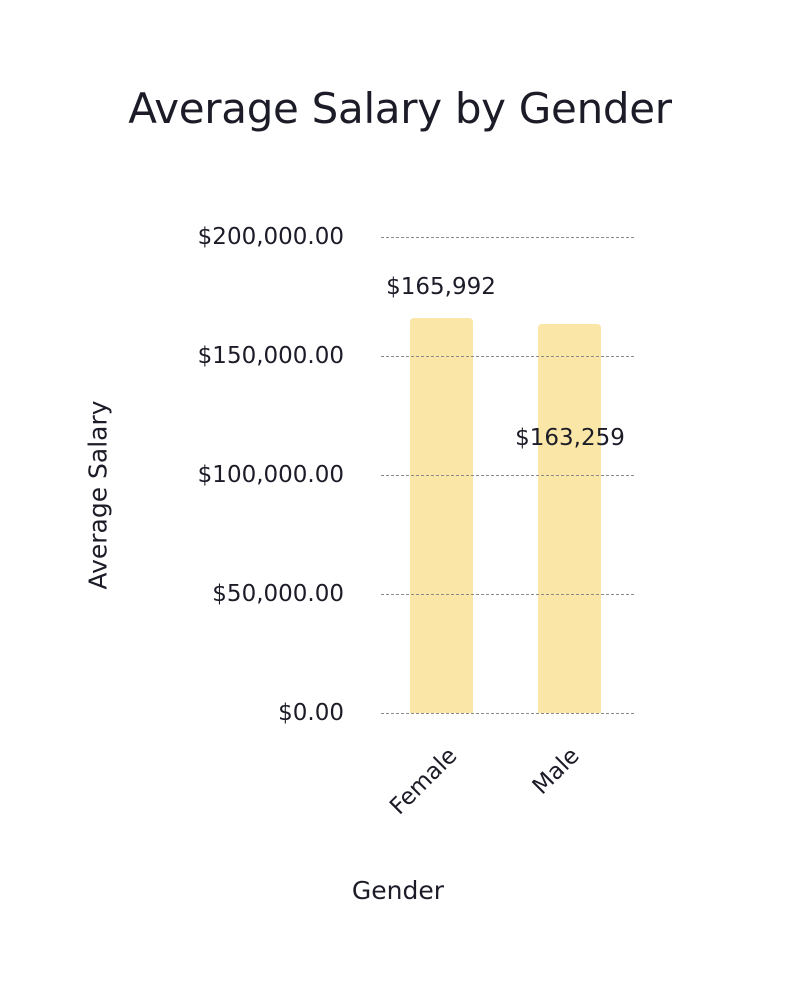  I want to click on y-axis-label: Average Salary, so click(98, 495).